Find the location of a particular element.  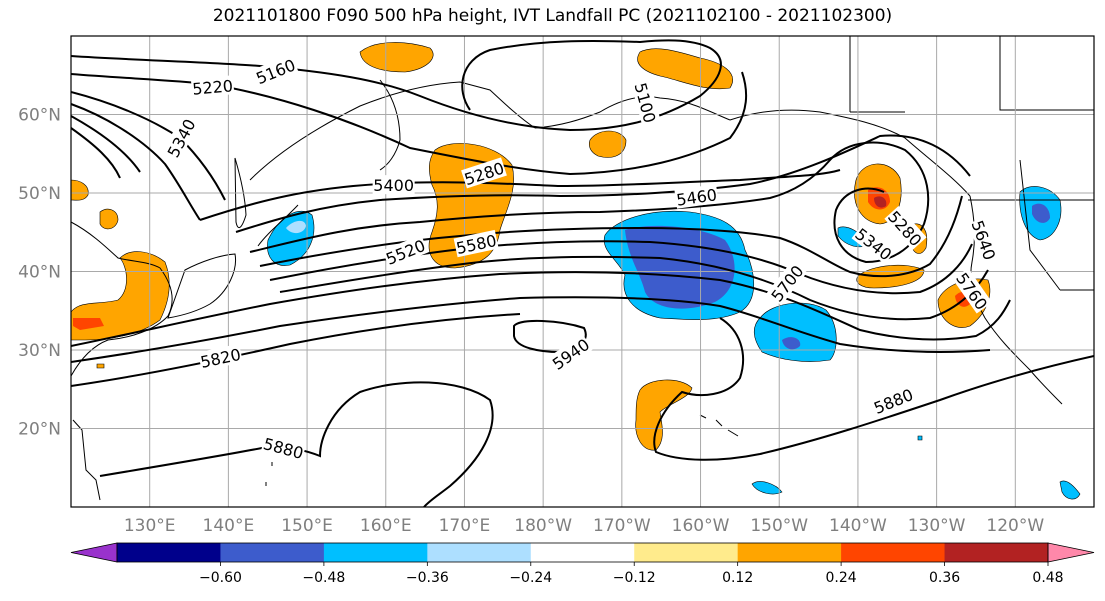

kamchatka-russia-coast is located at coordinates (392, 131).